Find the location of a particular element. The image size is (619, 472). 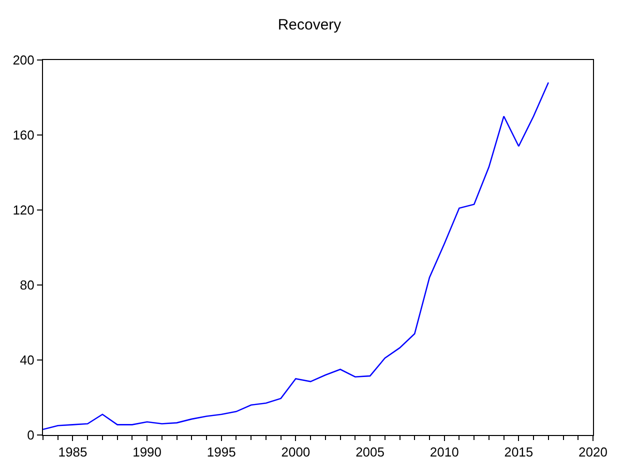

y-tick-label: 200 is located at coordinates (23, 60).